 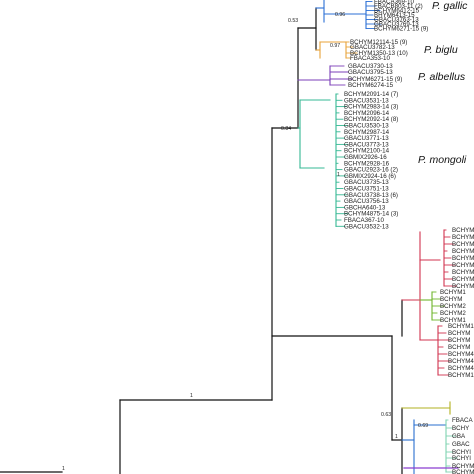 I want to click on tip-label: GBACU3771-13, so click(x=366, y=138).